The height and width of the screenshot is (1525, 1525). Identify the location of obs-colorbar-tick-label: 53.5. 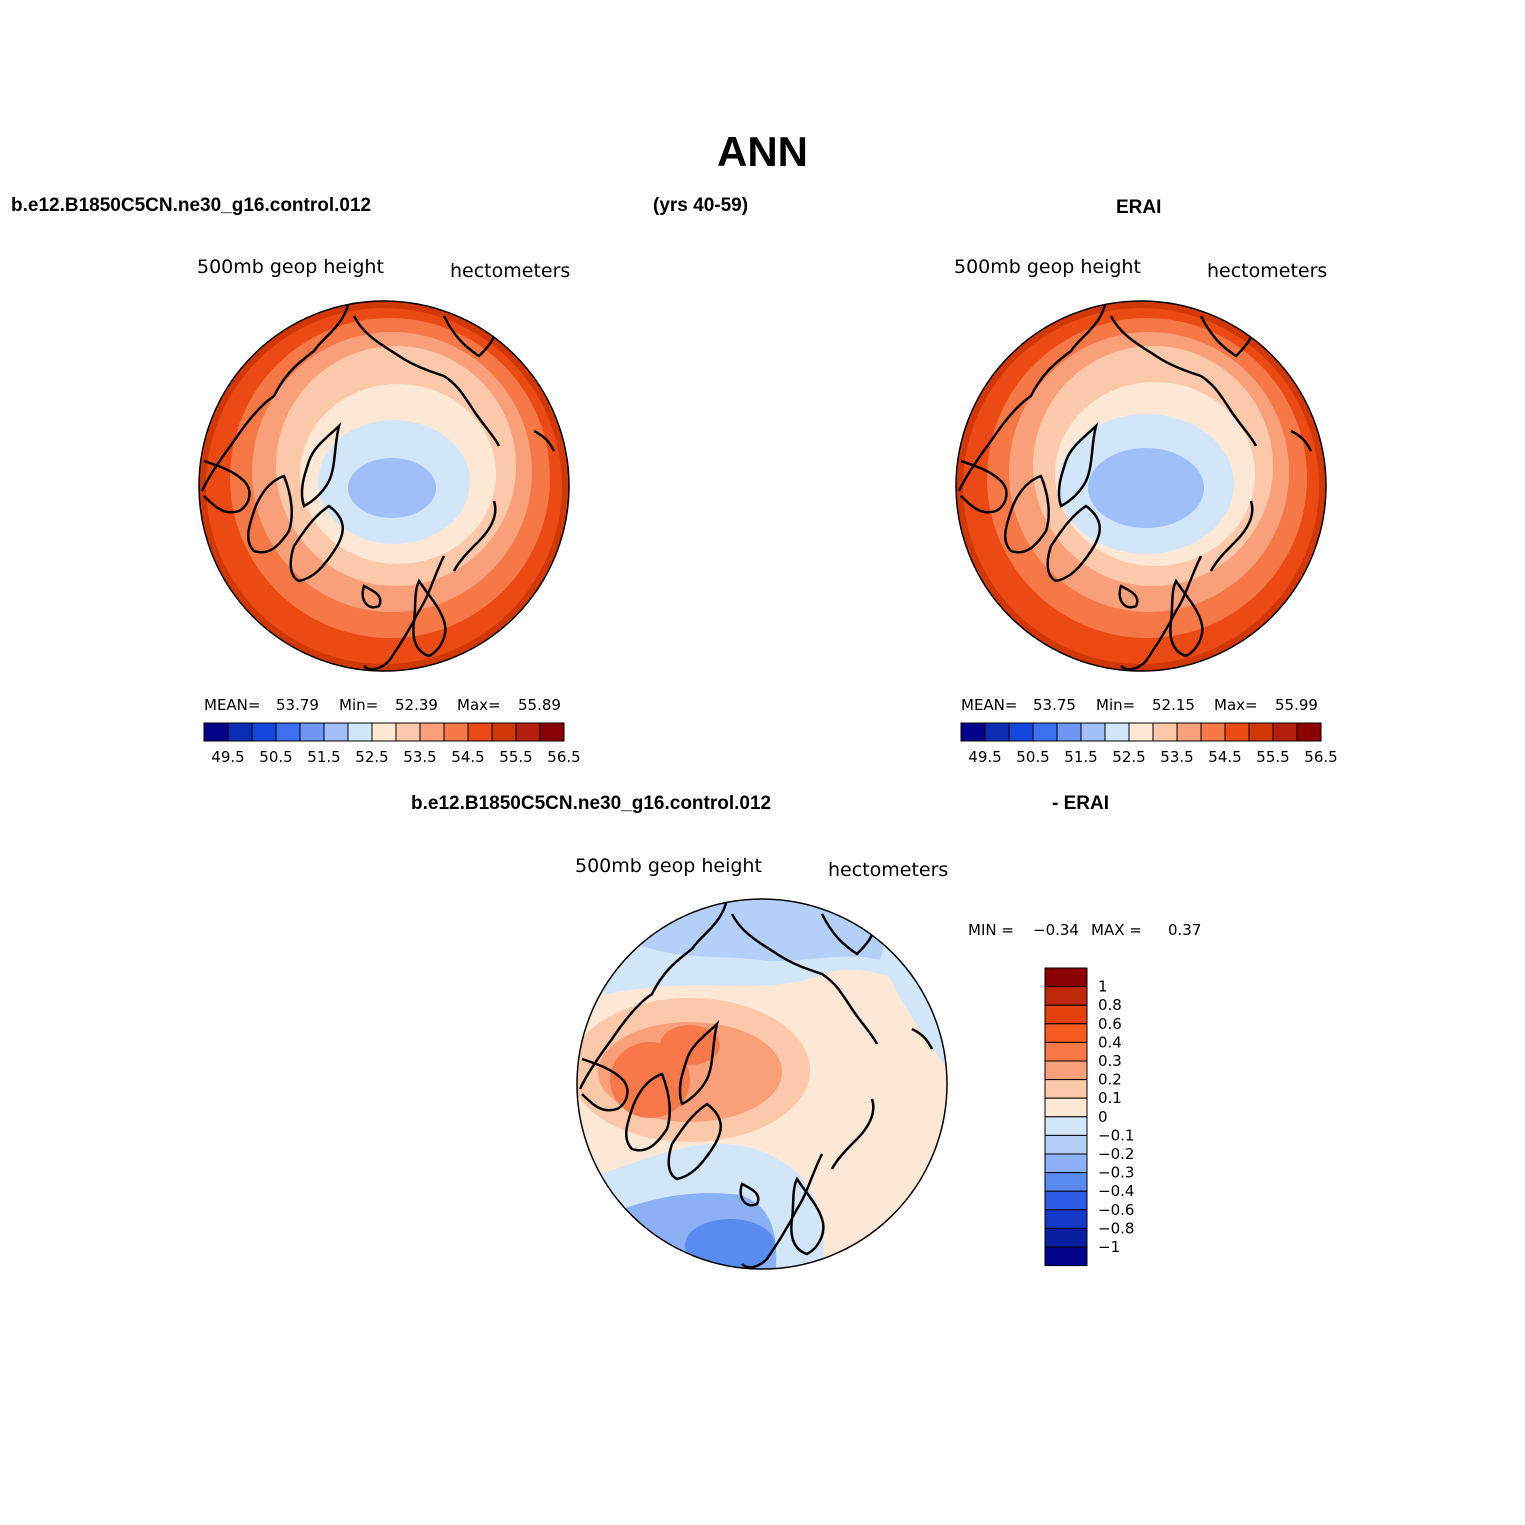
(1176, 757).